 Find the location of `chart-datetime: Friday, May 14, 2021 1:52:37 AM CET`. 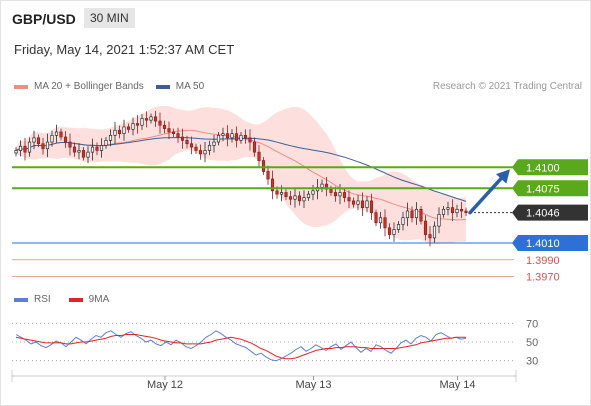

chart-datetime: Friday, May 14, 2021 1:52:37 AM CET is located at coordinates (124, 49).